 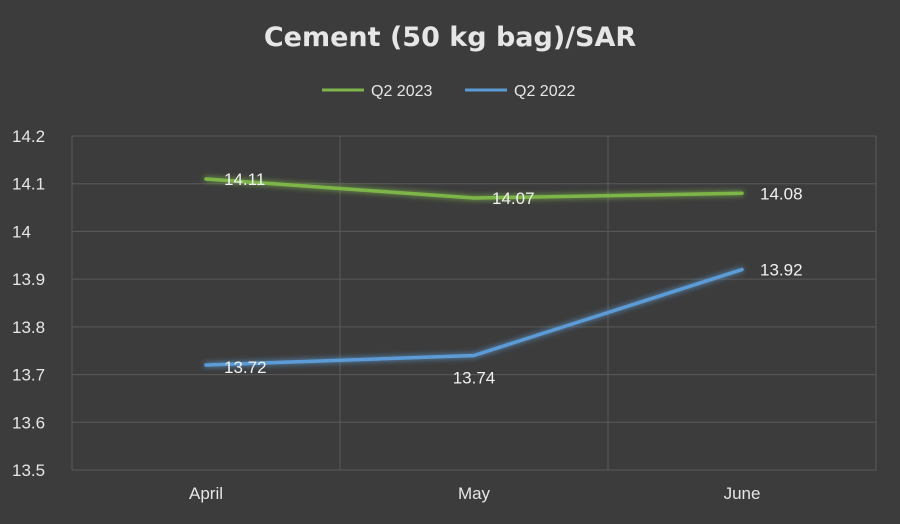 I want to click on series-line-q2-2022, so click(x=474, y=317).